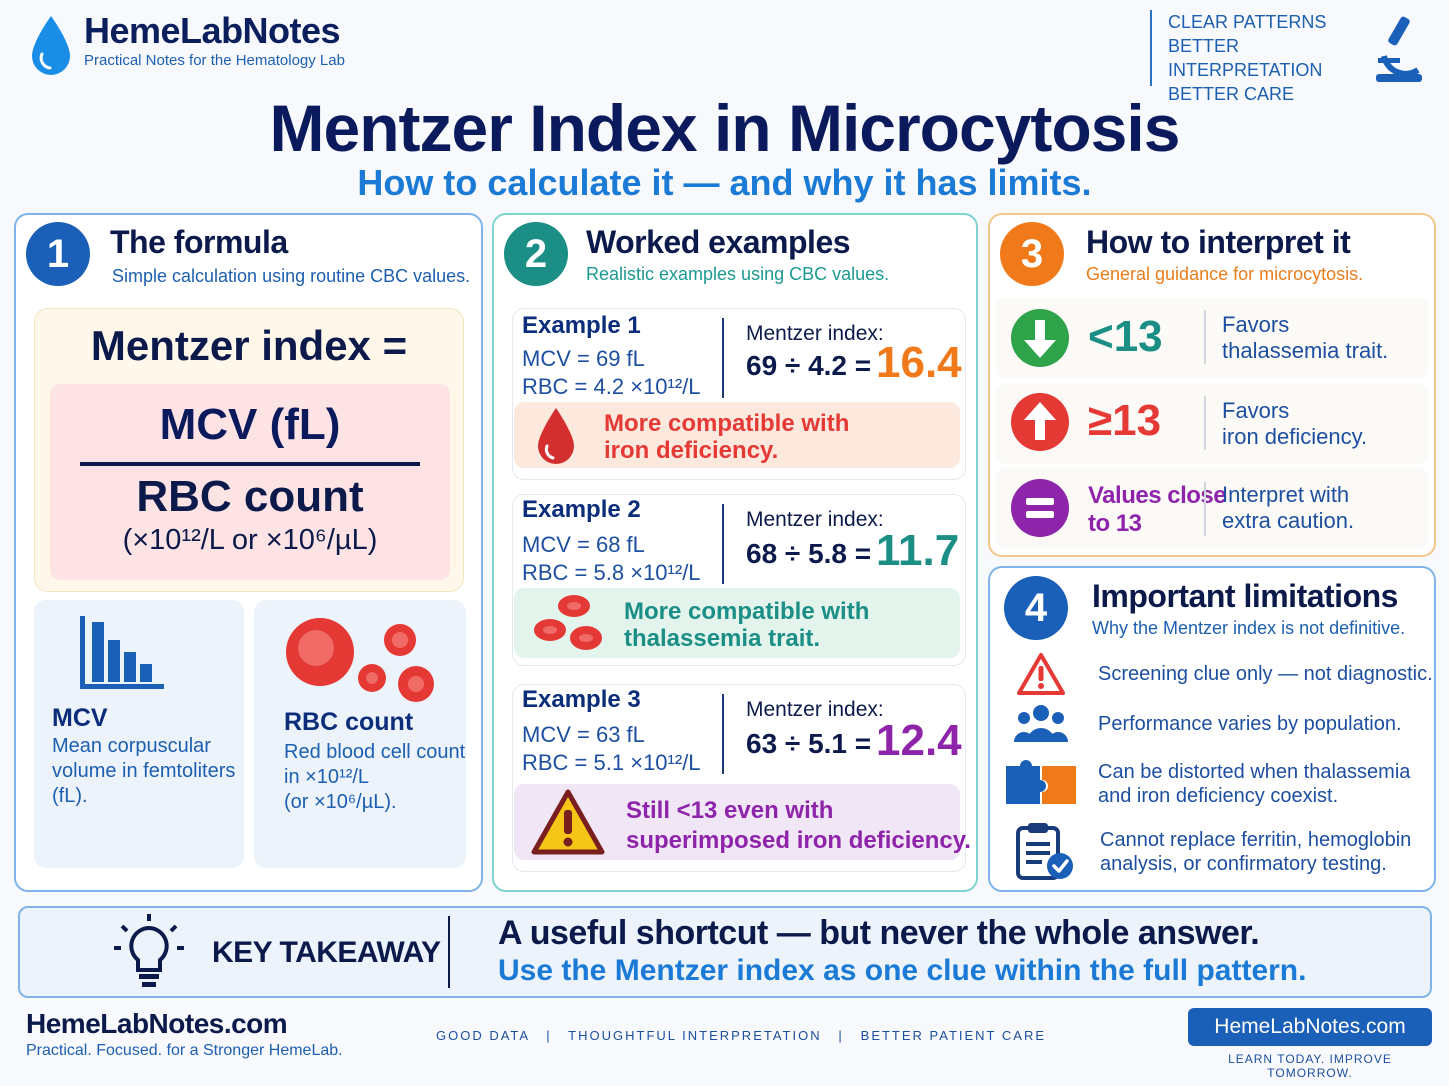 This screenshot has width=1449, height=1086. I want to click on example-note-text: More compatible with thalassemia trait., so click(747, 625).